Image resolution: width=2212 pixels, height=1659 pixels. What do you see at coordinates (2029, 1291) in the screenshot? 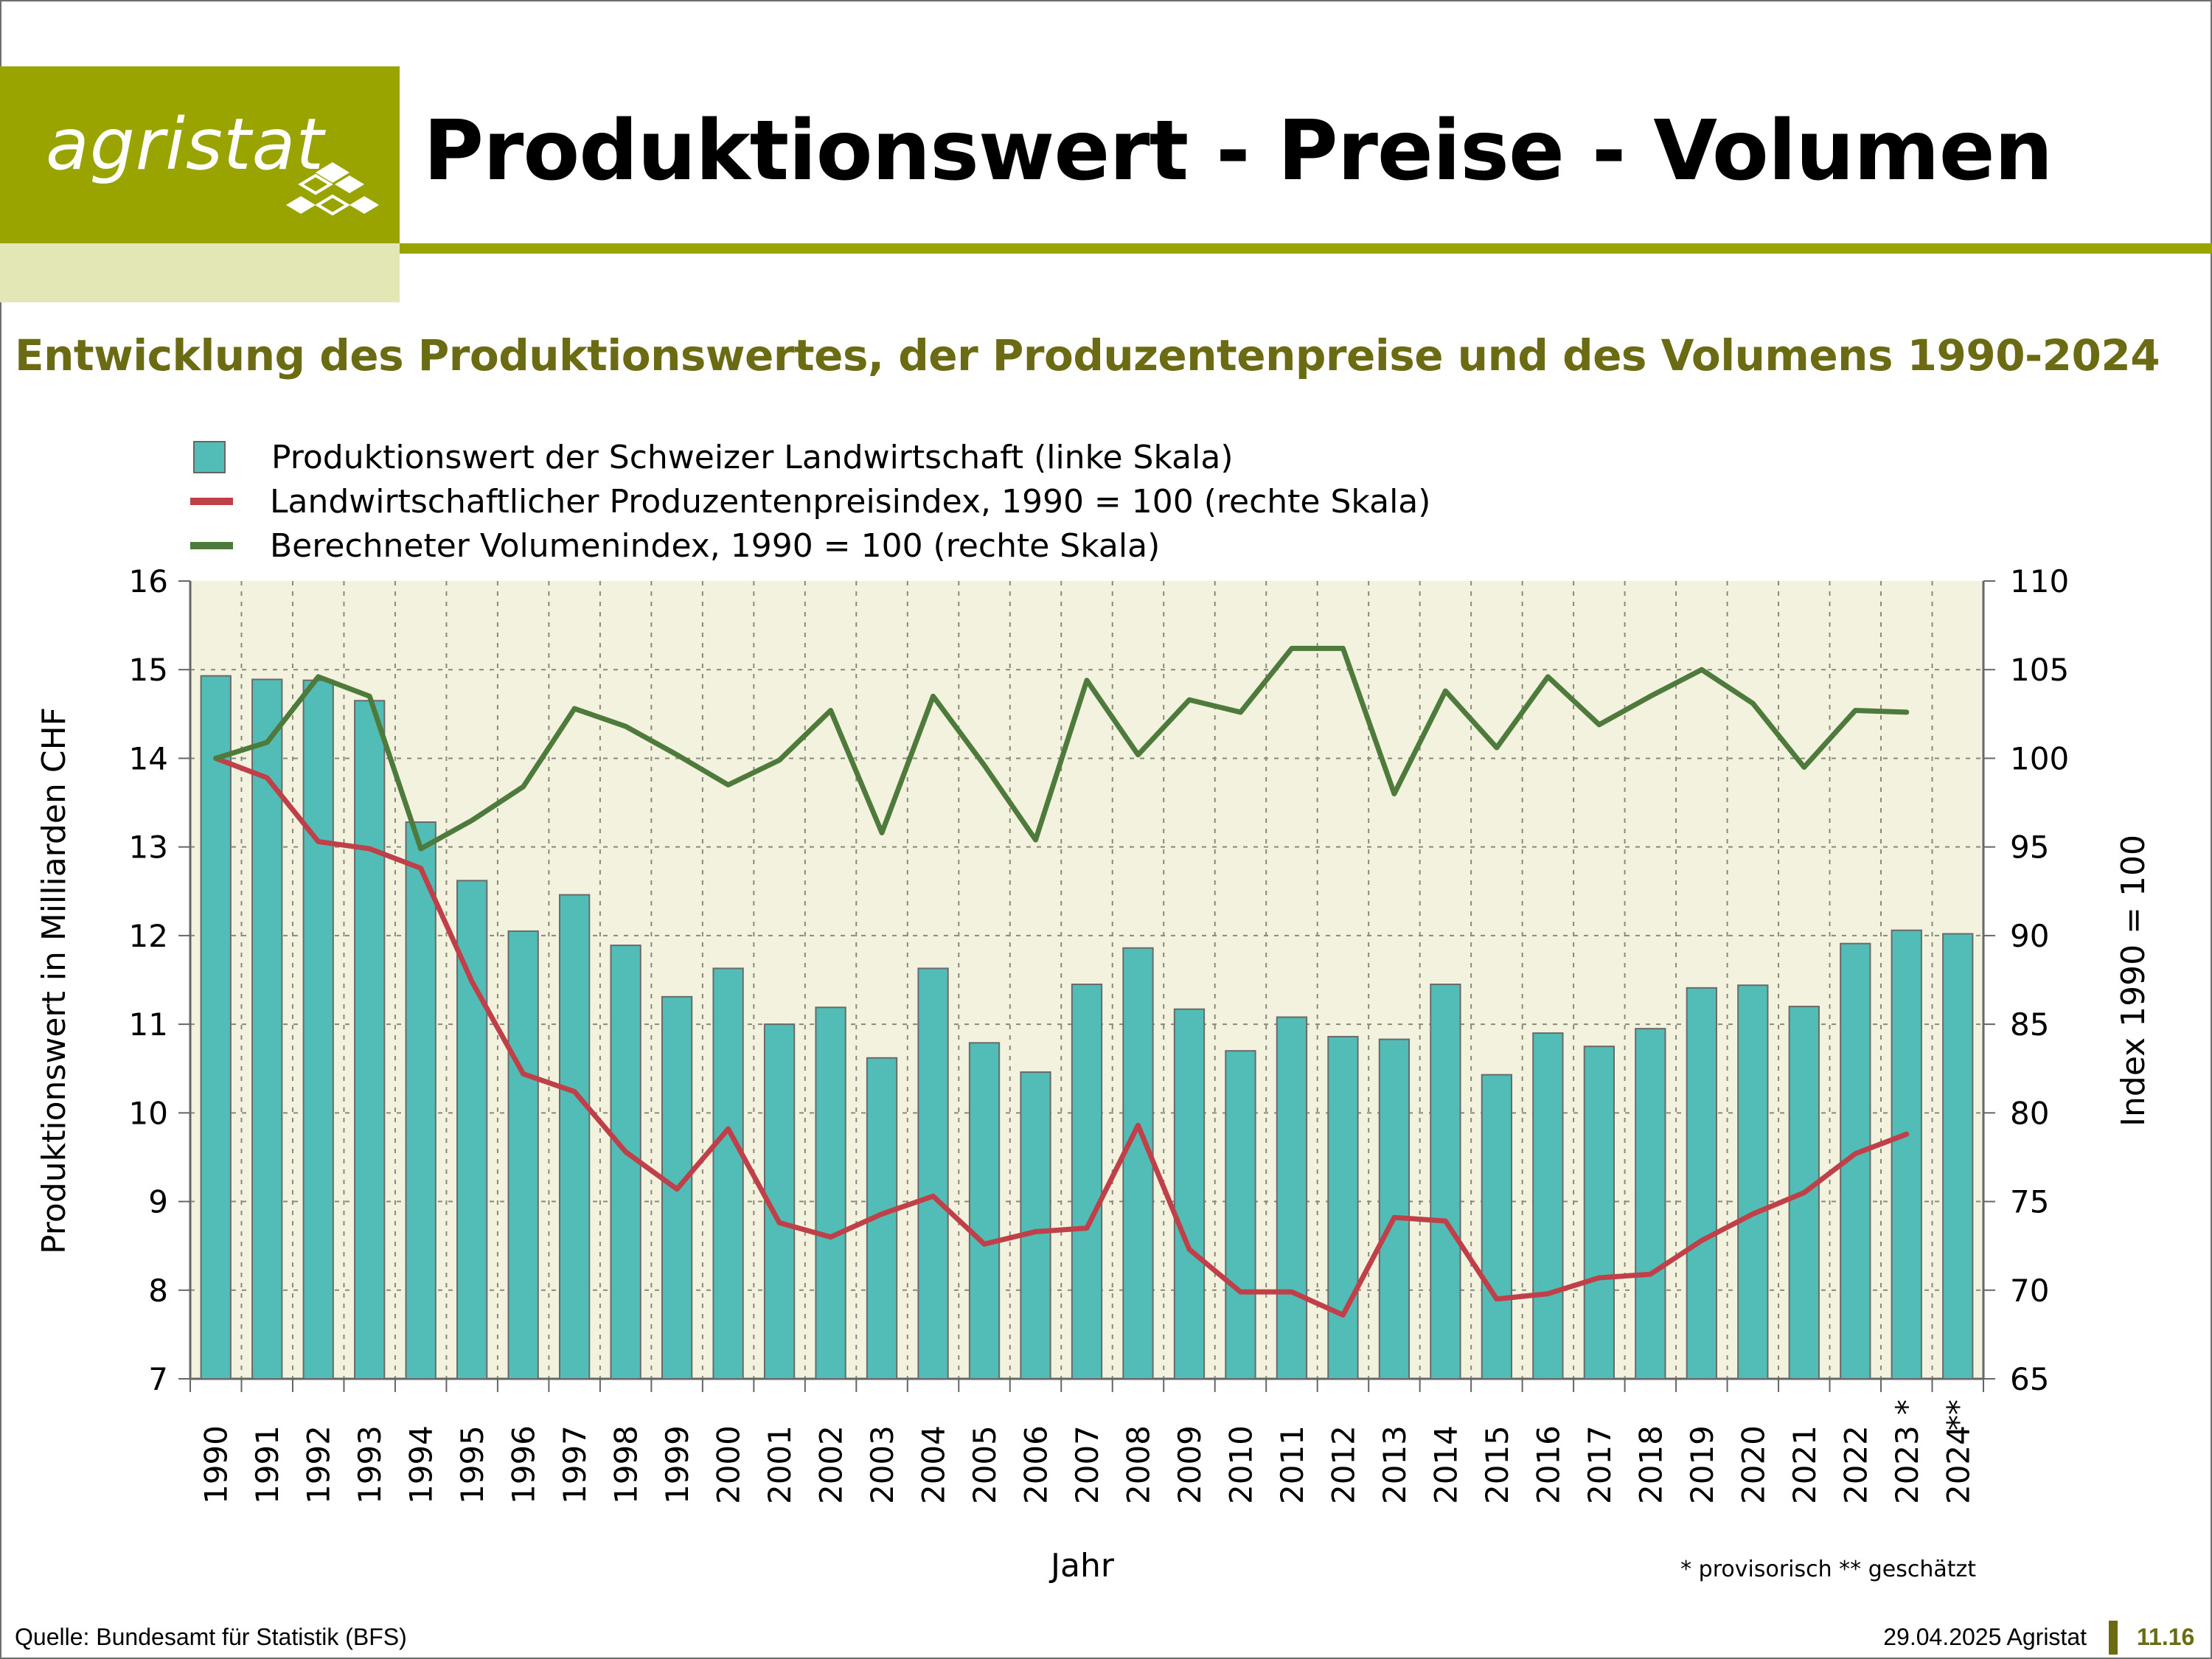
I see `y2-tick-label: 70` at bounding box center [2029, 1291].